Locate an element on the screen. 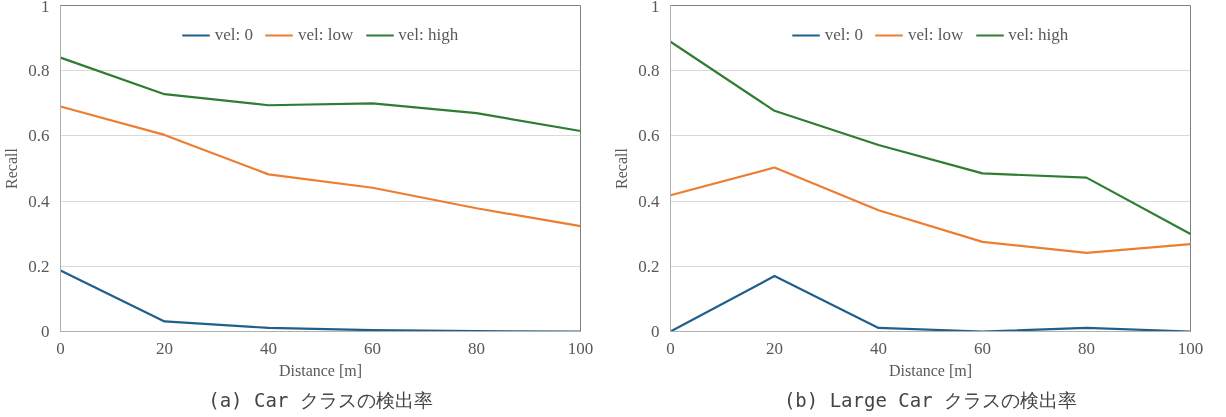  text: (a) Car クラスの検出率 is located at coordinates (320, 399).